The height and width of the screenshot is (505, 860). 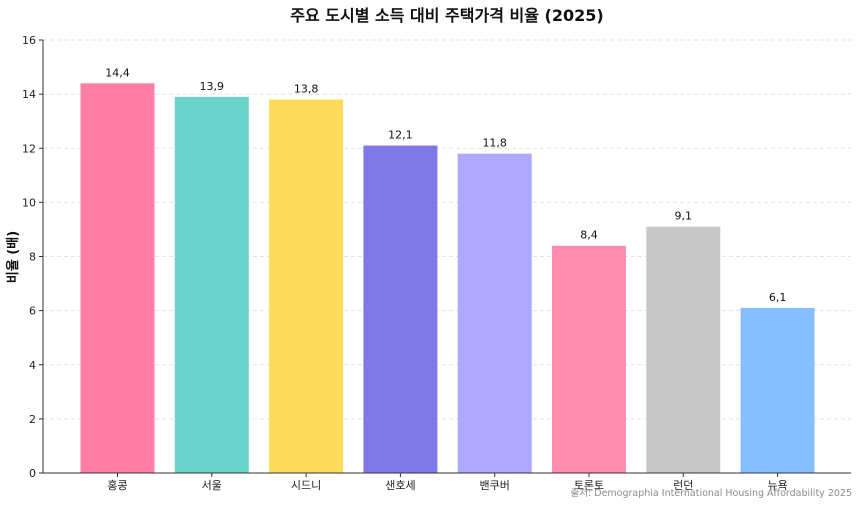 I want to click on x-tick-label: 런던, so click(x=683, y=485).